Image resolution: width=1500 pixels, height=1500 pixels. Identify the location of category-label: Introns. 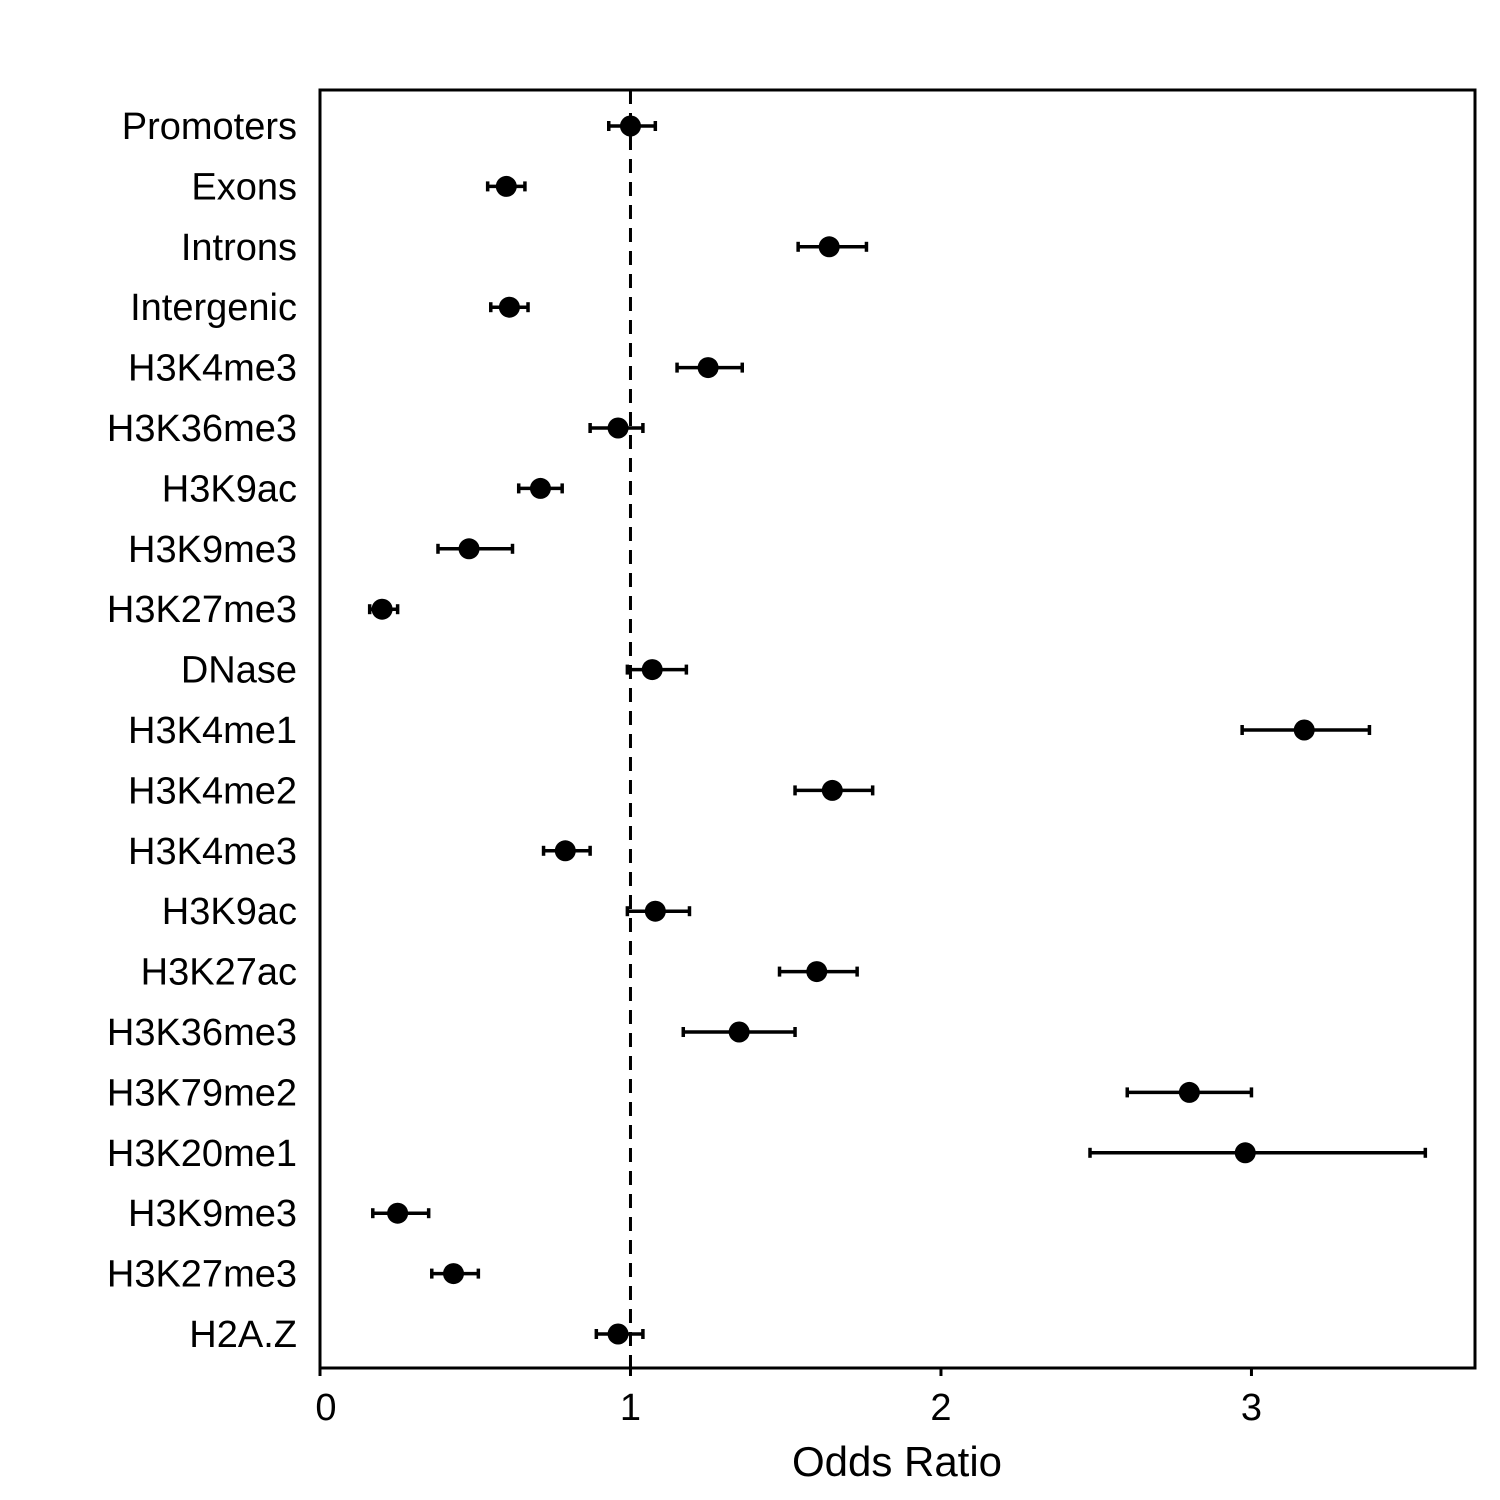
(239, 248).